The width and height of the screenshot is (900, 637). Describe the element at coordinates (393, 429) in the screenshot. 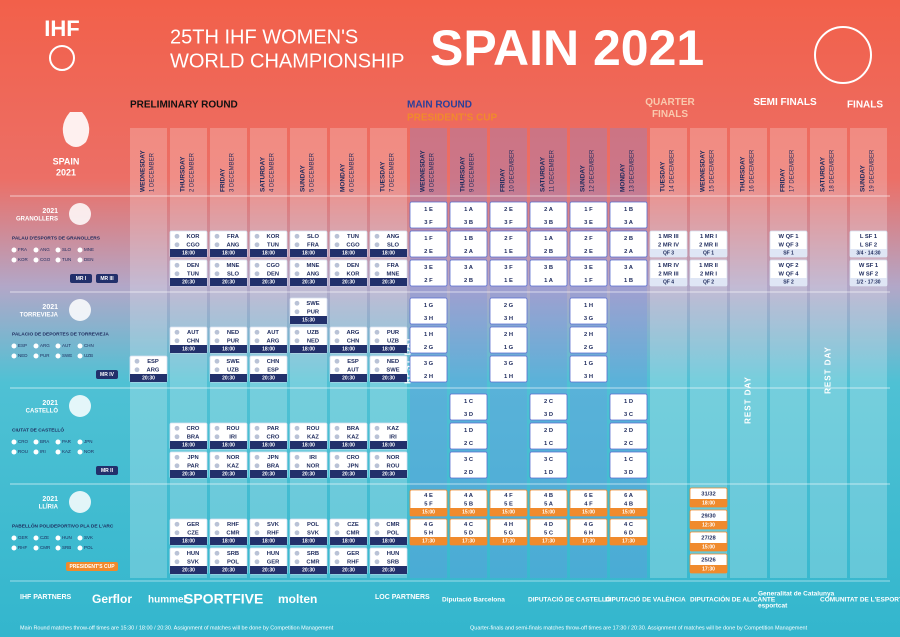

I see `team: KAZ` at that location.